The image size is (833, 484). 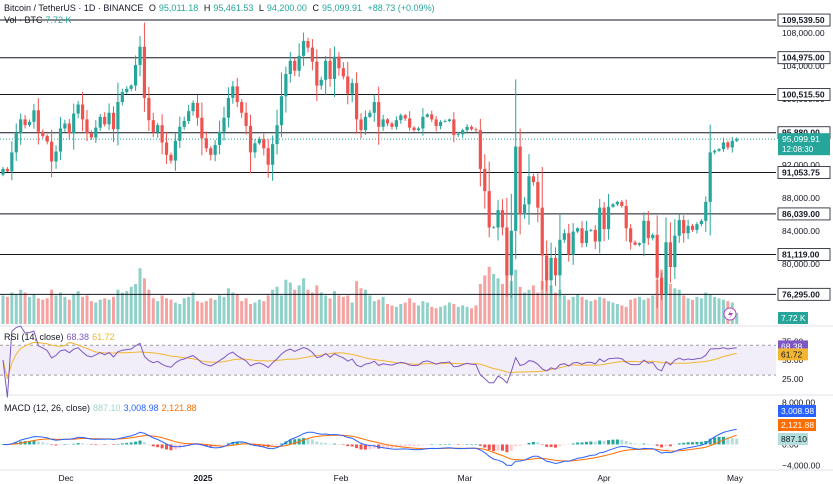 What do you see at coordinates (23, 20) in the screenshot?
I see `volume-label: Vol · BTC` at bounding box center [23, 20].